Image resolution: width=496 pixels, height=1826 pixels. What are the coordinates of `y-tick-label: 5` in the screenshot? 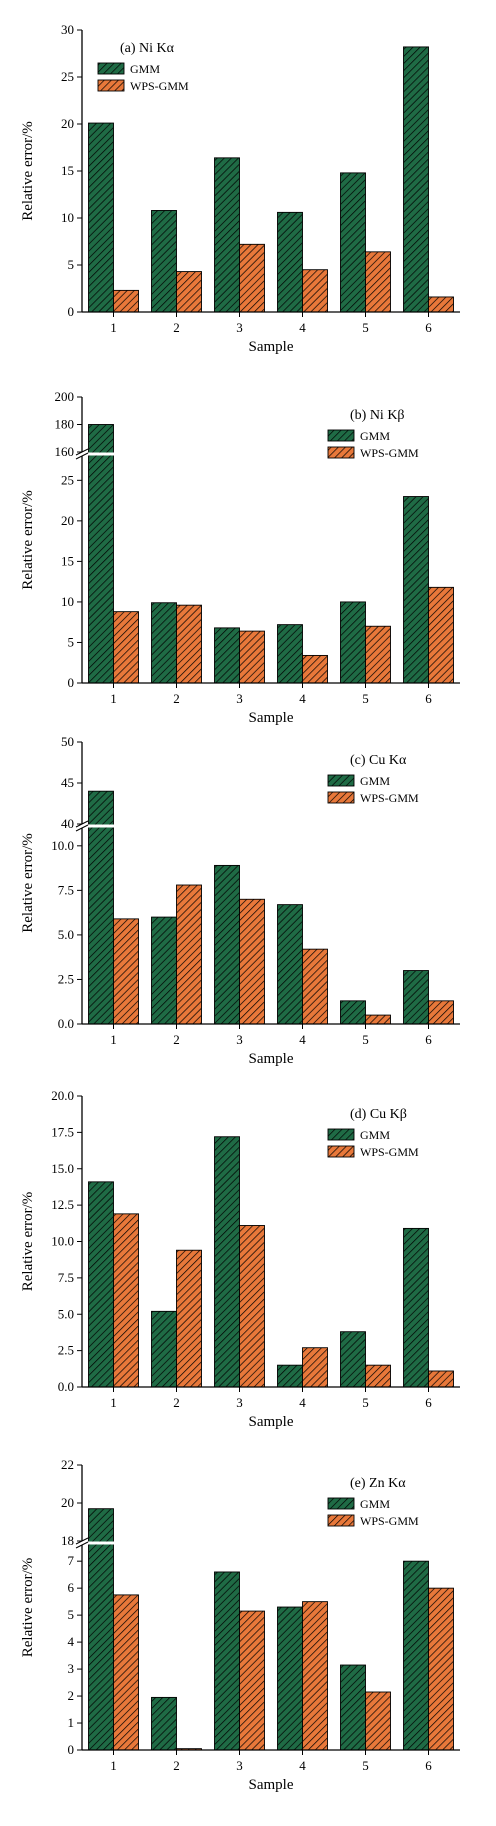 It's located at (71, 1614).